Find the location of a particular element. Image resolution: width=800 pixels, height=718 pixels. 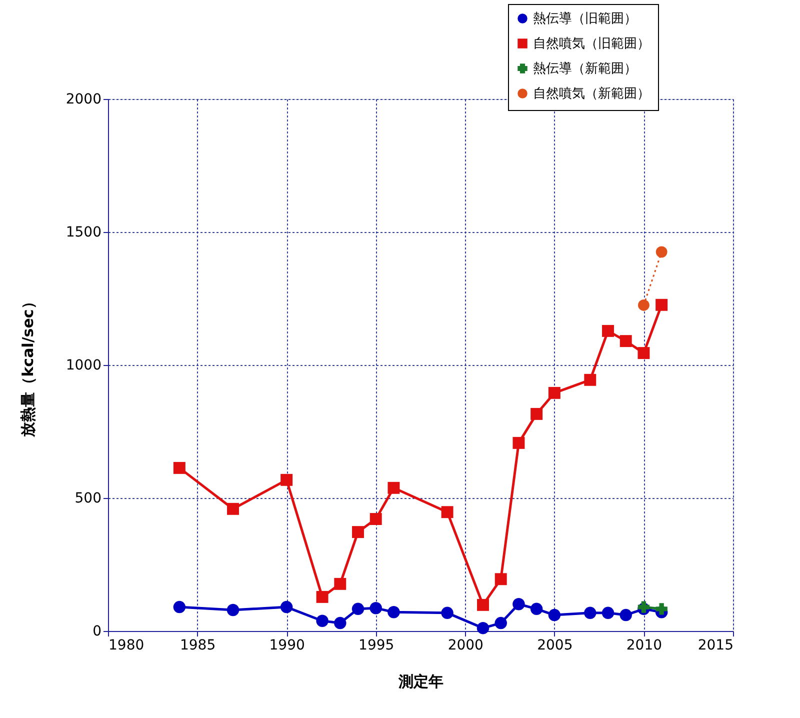

legend-label: 自然噴気（新範囲） is located at coordinates (591, 94).